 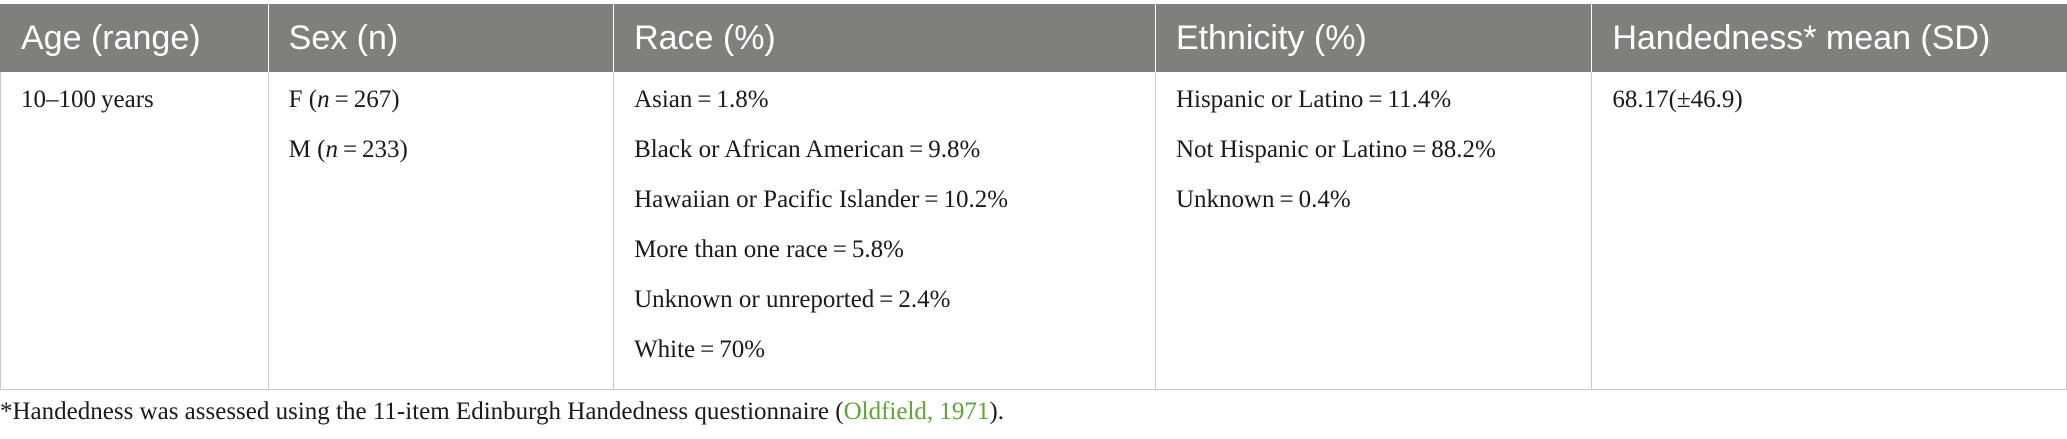 I want to click on race-asian: Asian = 1.8%, so click(x=701, y=99).